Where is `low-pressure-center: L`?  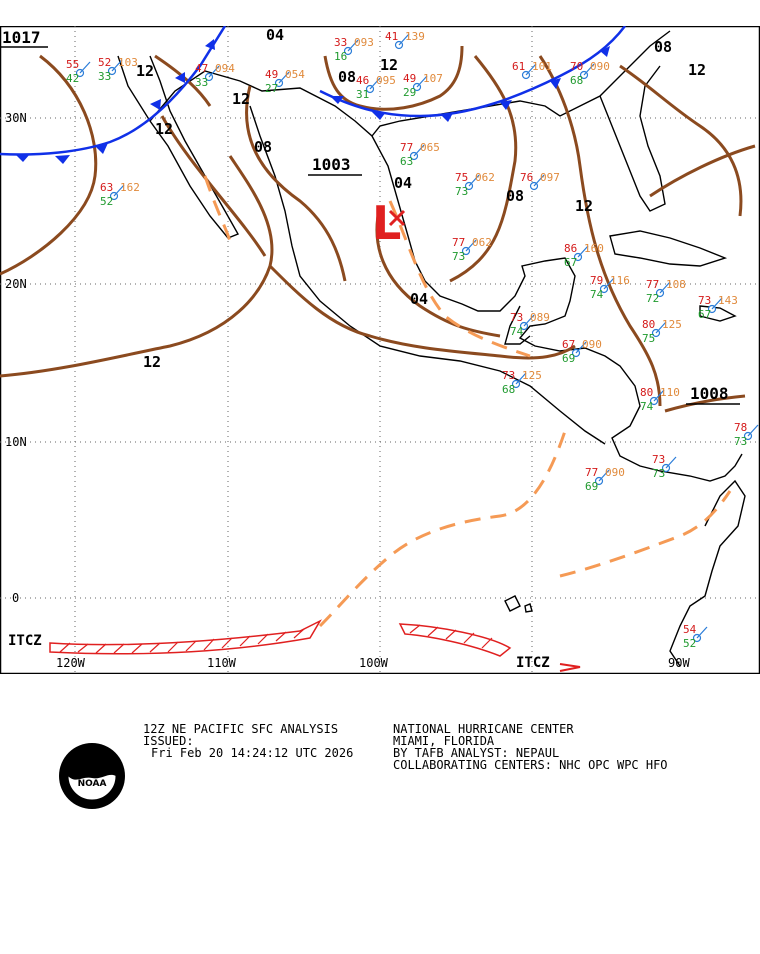
low-pressure-center: L is located at coordinates (389, 223).